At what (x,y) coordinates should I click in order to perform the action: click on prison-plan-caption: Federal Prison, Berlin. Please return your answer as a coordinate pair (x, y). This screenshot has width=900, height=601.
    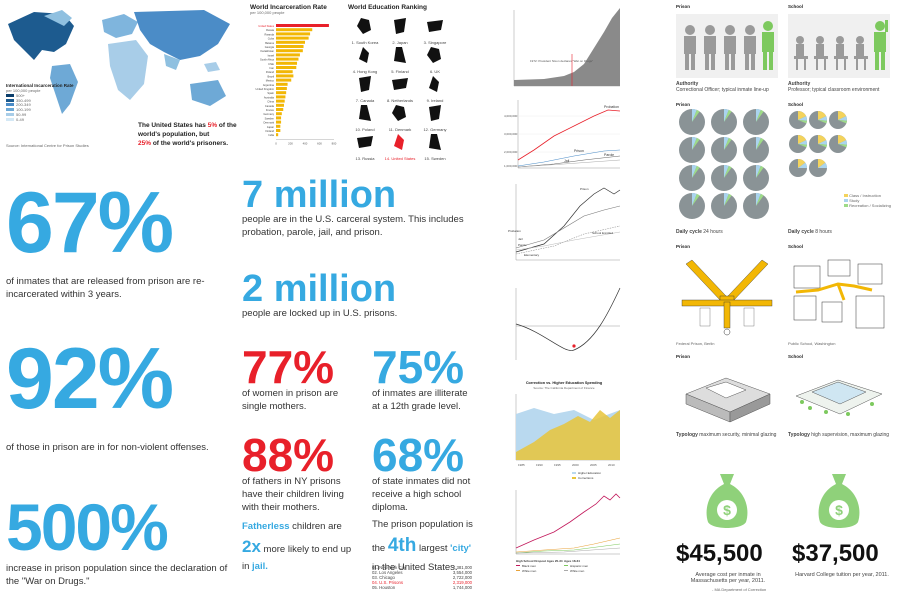
    Looking at the image, I should click on (695, 343).